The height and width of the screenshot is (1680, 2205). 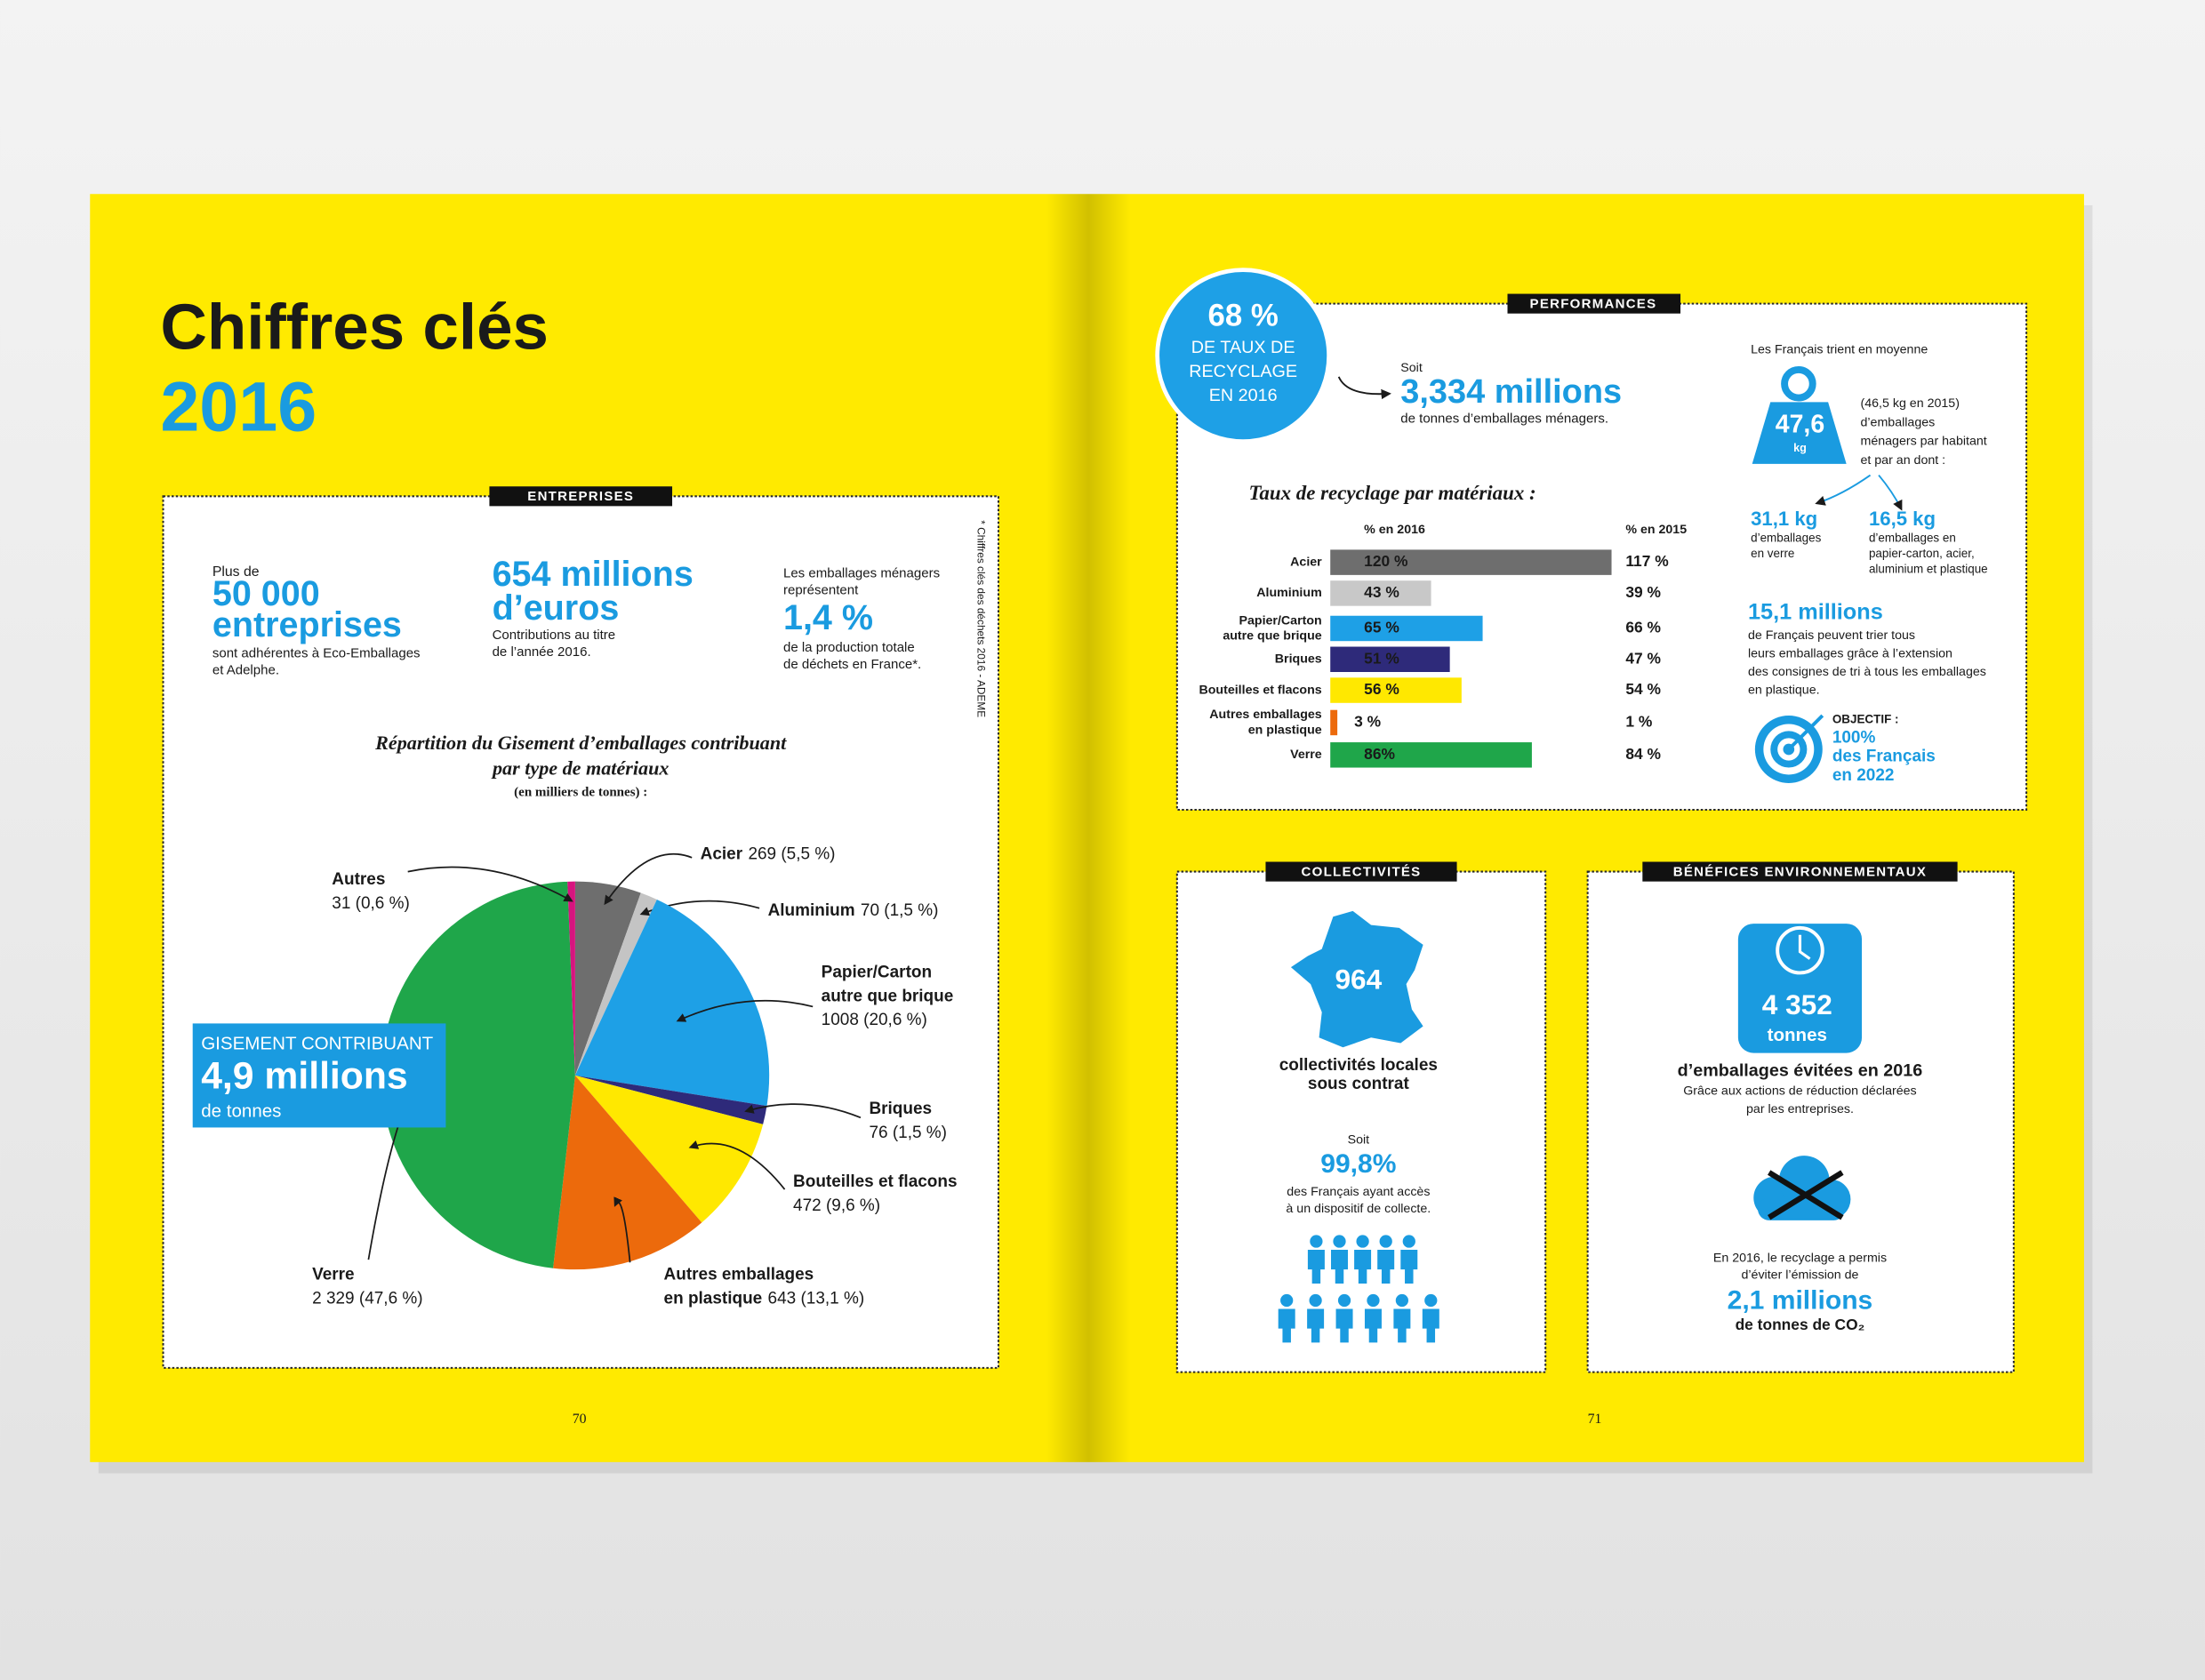 What do you see at coordinates (1798, 1035) in the screenshot?
I see `benefices-unit: tonnes` at bounding box center [1798, 1035].